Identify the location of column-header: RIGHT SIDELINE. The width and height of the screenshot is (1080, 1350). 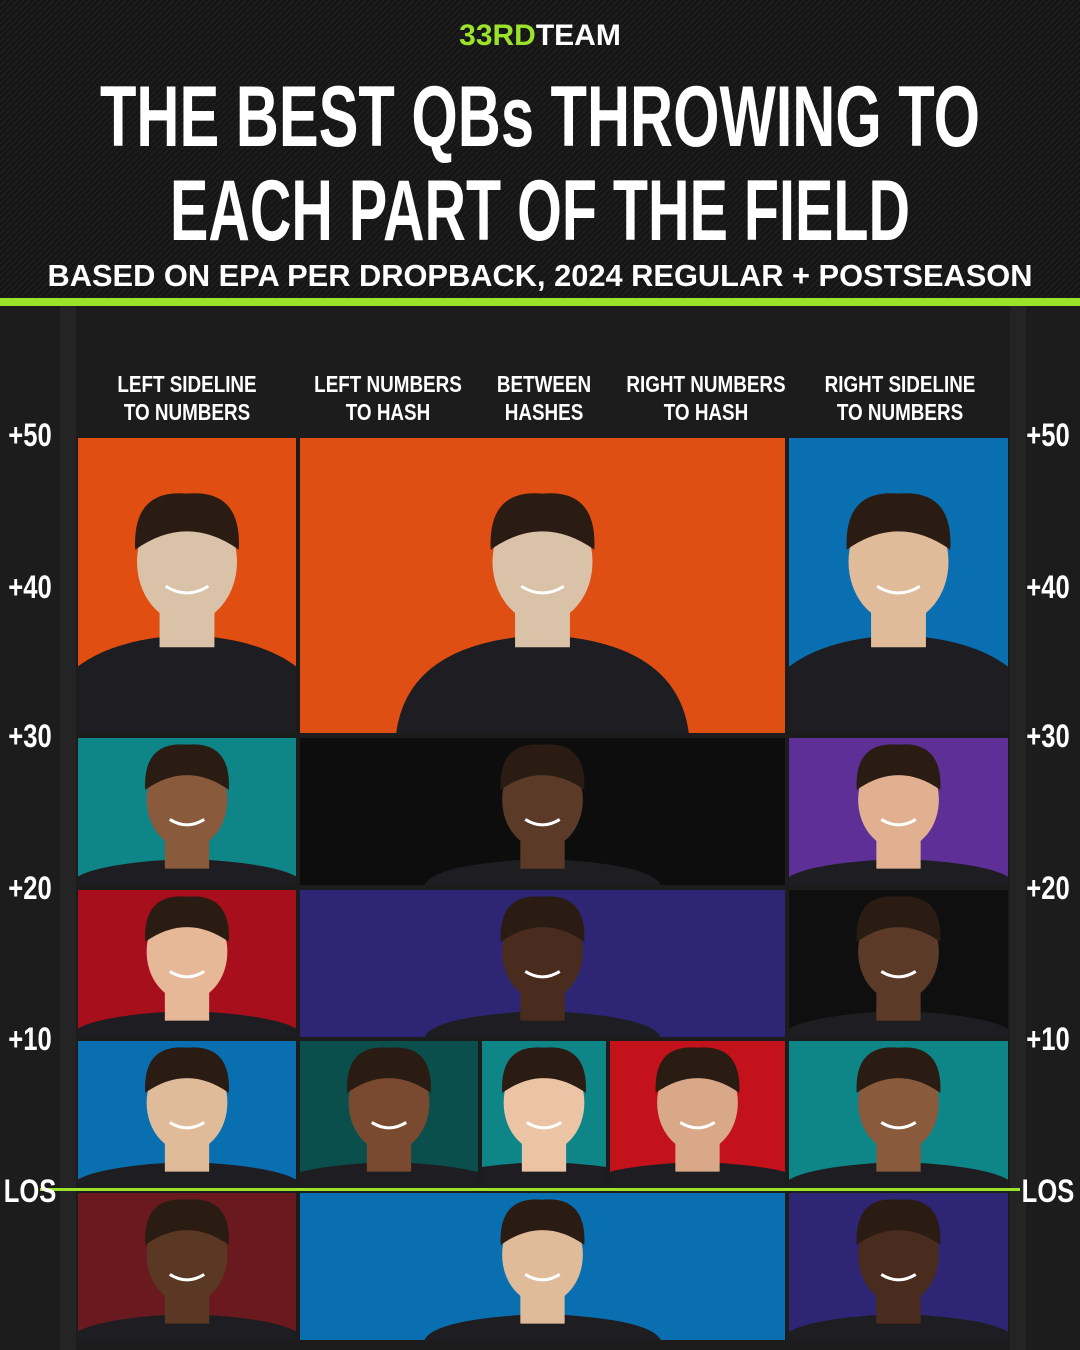
(900, 384).